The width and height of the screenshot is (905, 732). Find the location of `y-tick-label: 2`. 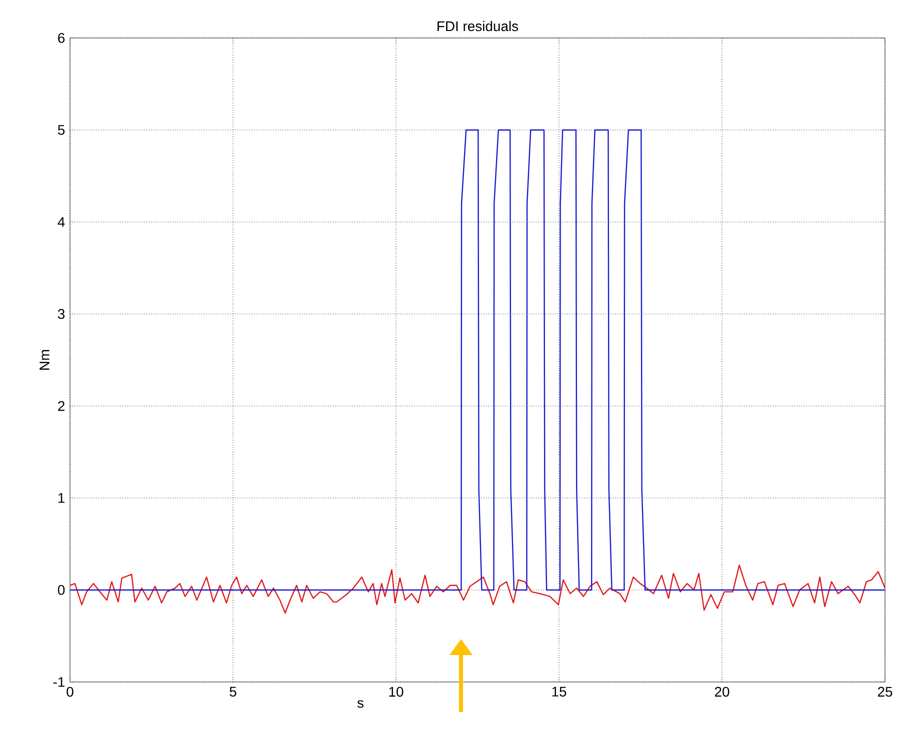

y-tick-label: 2 is located at coordinates (61, 406).